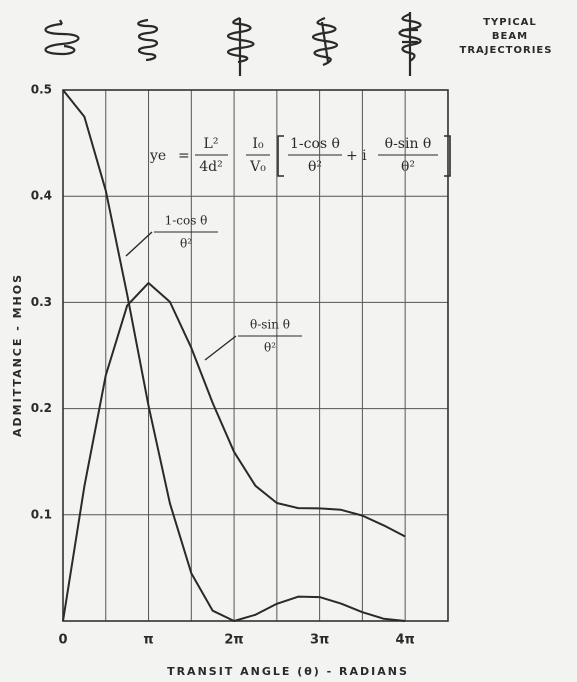 Image resolution: width=577 pixels, height=682 pixels. I want to click on formula-part: 4d², so click(210, 167).